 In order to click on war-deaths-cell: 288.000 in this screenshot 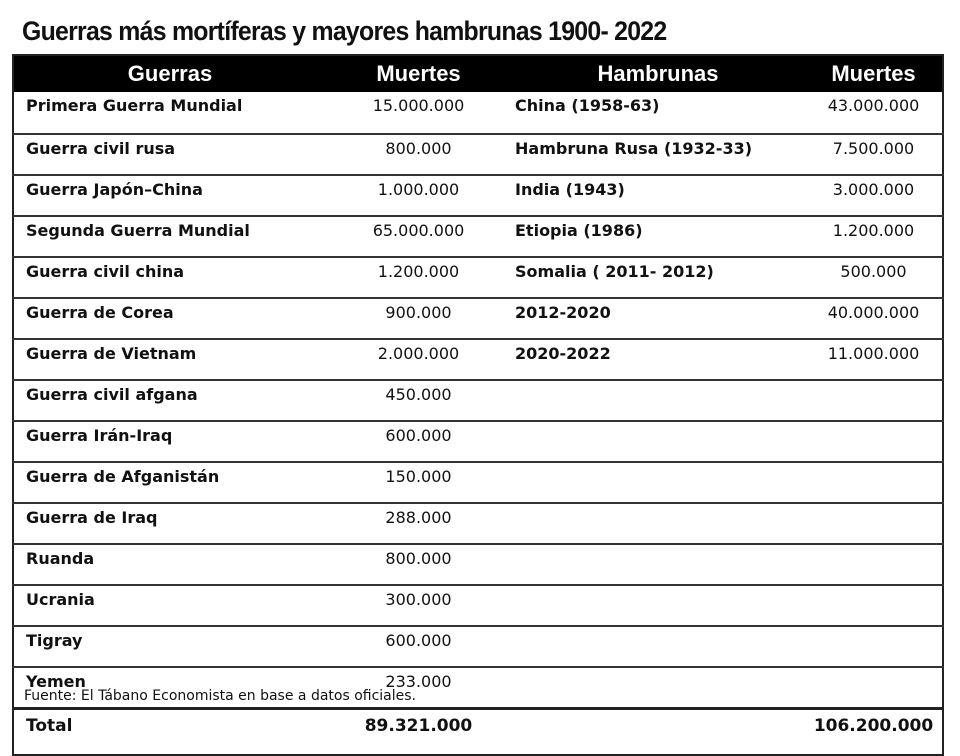, I will do `click(418, 523)`.